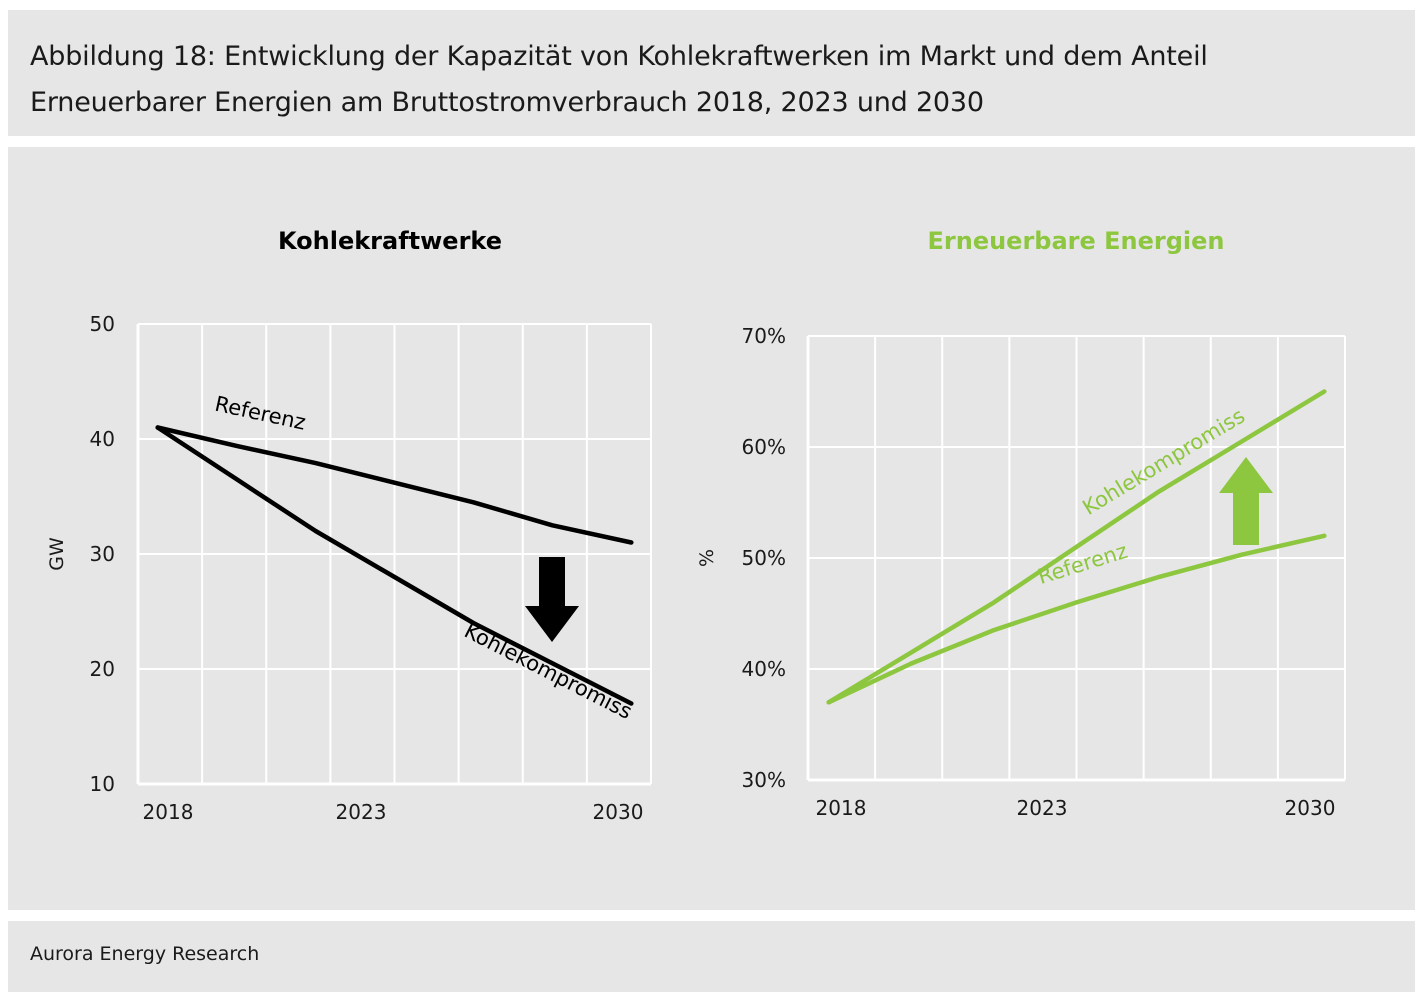  What do you see at coordinates (764, 669) in the screenshot?
I see `chart2-y-tick-label: 40%` at bounding box center [764, 669].